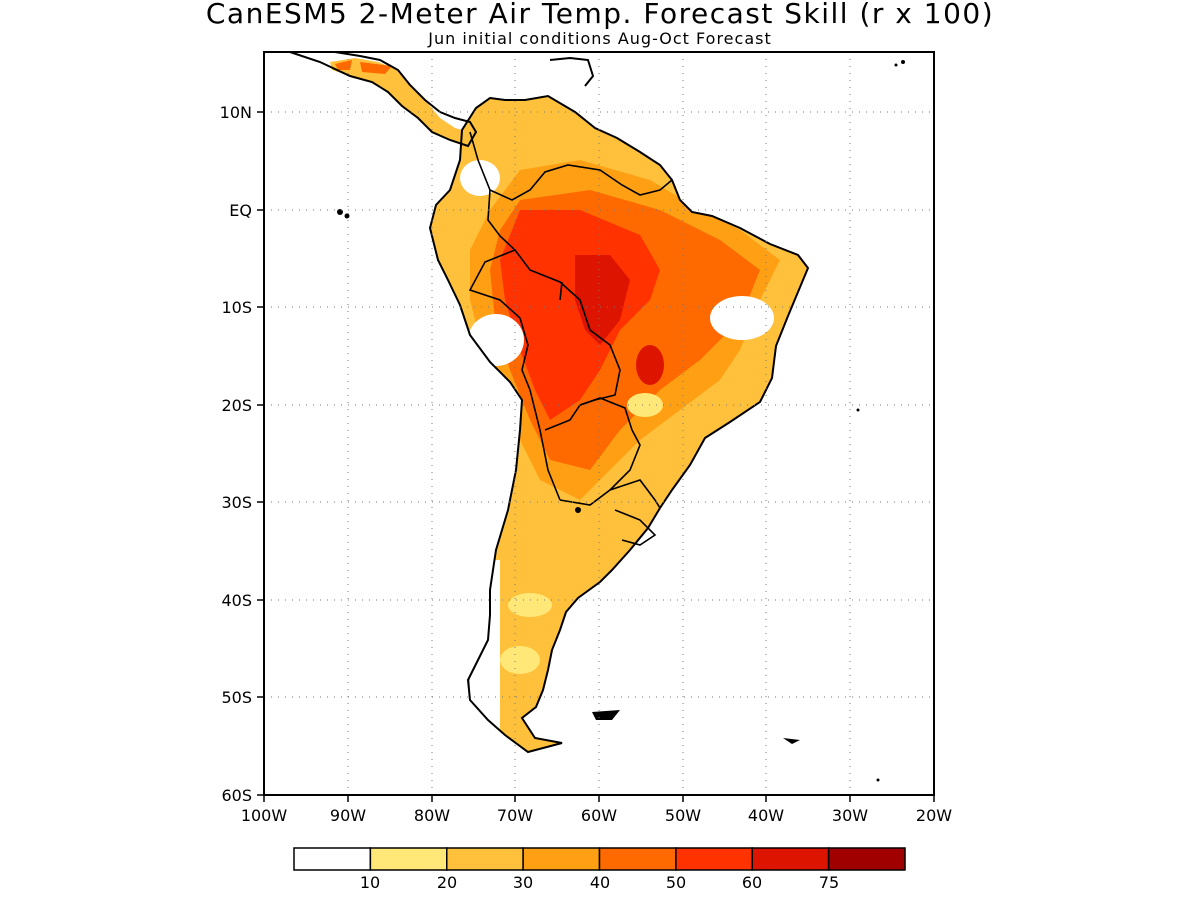 The width and height of the screenshot is (1200, 900). Describe the element at coordinates (348, 815) in the screenshot. I see `lon-label: 90W` at that location.